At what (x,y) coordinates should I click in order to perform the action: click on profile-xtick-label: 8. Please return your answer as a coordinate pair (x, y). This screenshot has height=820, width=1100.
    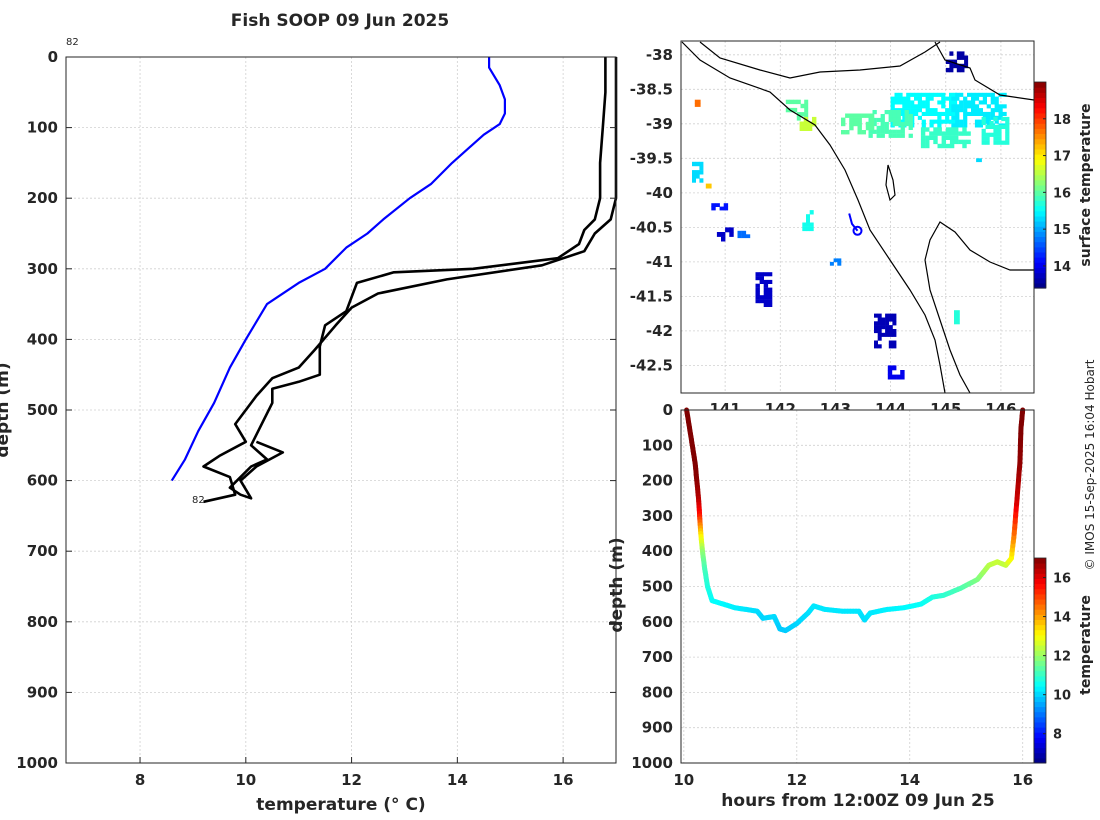
    Looking at the image, I should click on (140, 780).